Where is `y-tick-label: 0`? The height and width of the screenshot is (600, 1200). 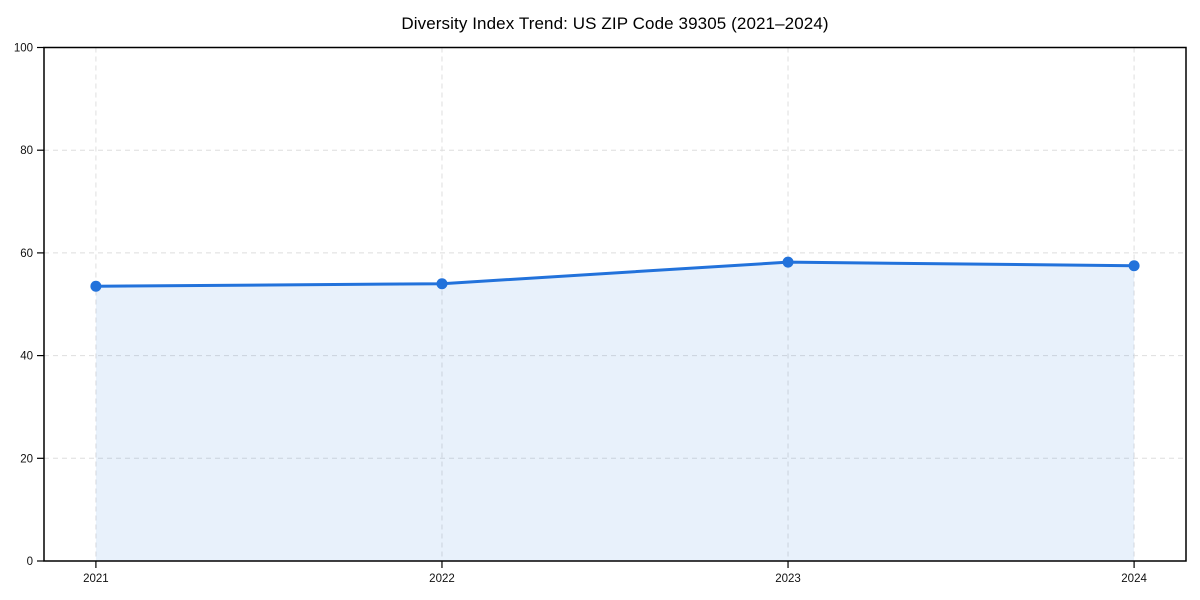
y-tick-label: 0 is located at coordinates (30, 562).